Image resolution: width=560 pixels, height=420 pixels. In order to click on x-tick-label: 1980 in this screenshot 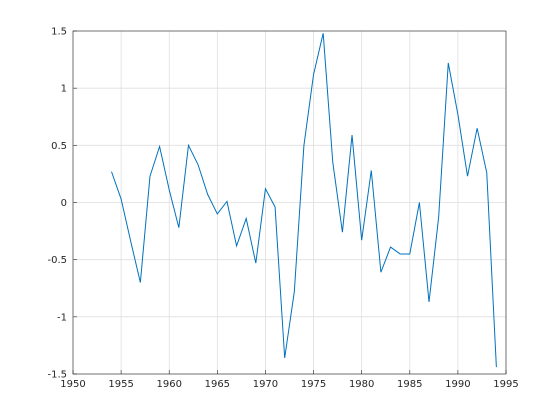, I will do `click(361, 384)`.